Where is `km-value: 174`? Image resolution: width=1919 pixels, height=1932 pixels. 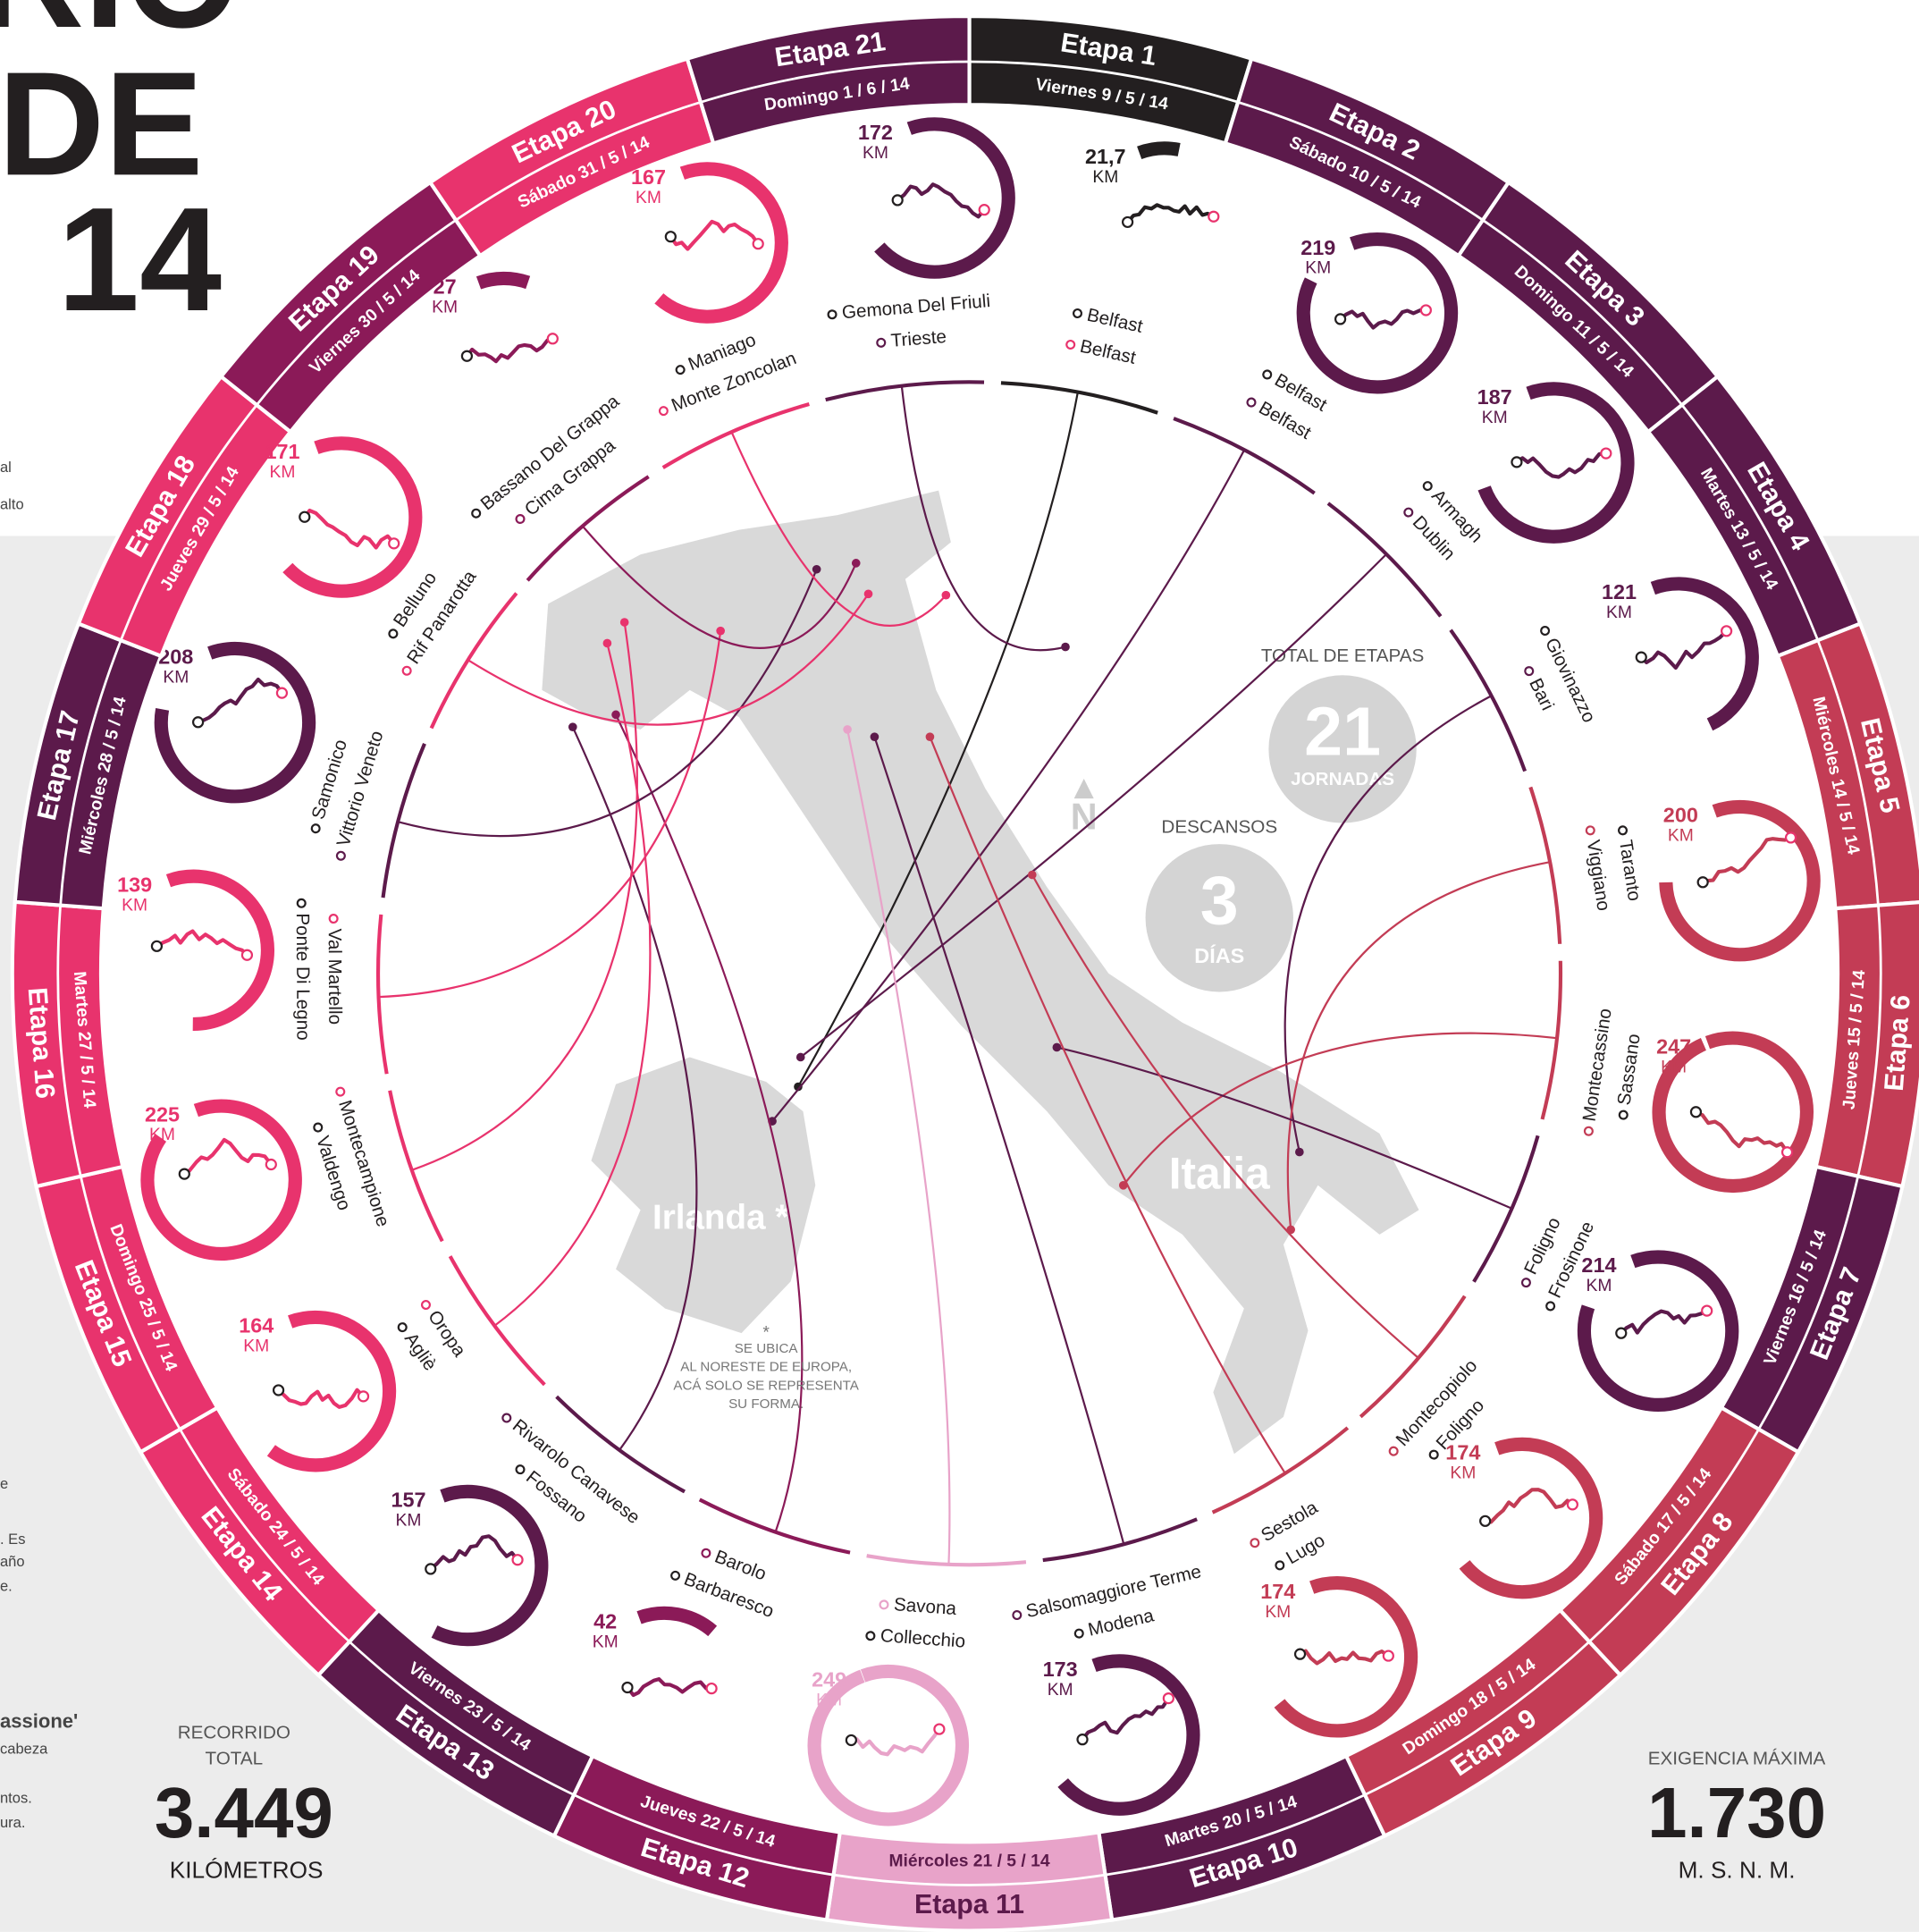
km-value: 174 is located at coordinates (1462, 1452).